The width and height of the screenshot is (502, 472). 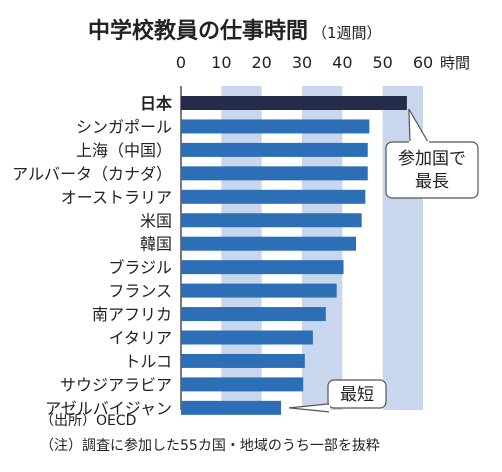 I want to click on category-label: 南アフリカ, so click(x=132, y=314).